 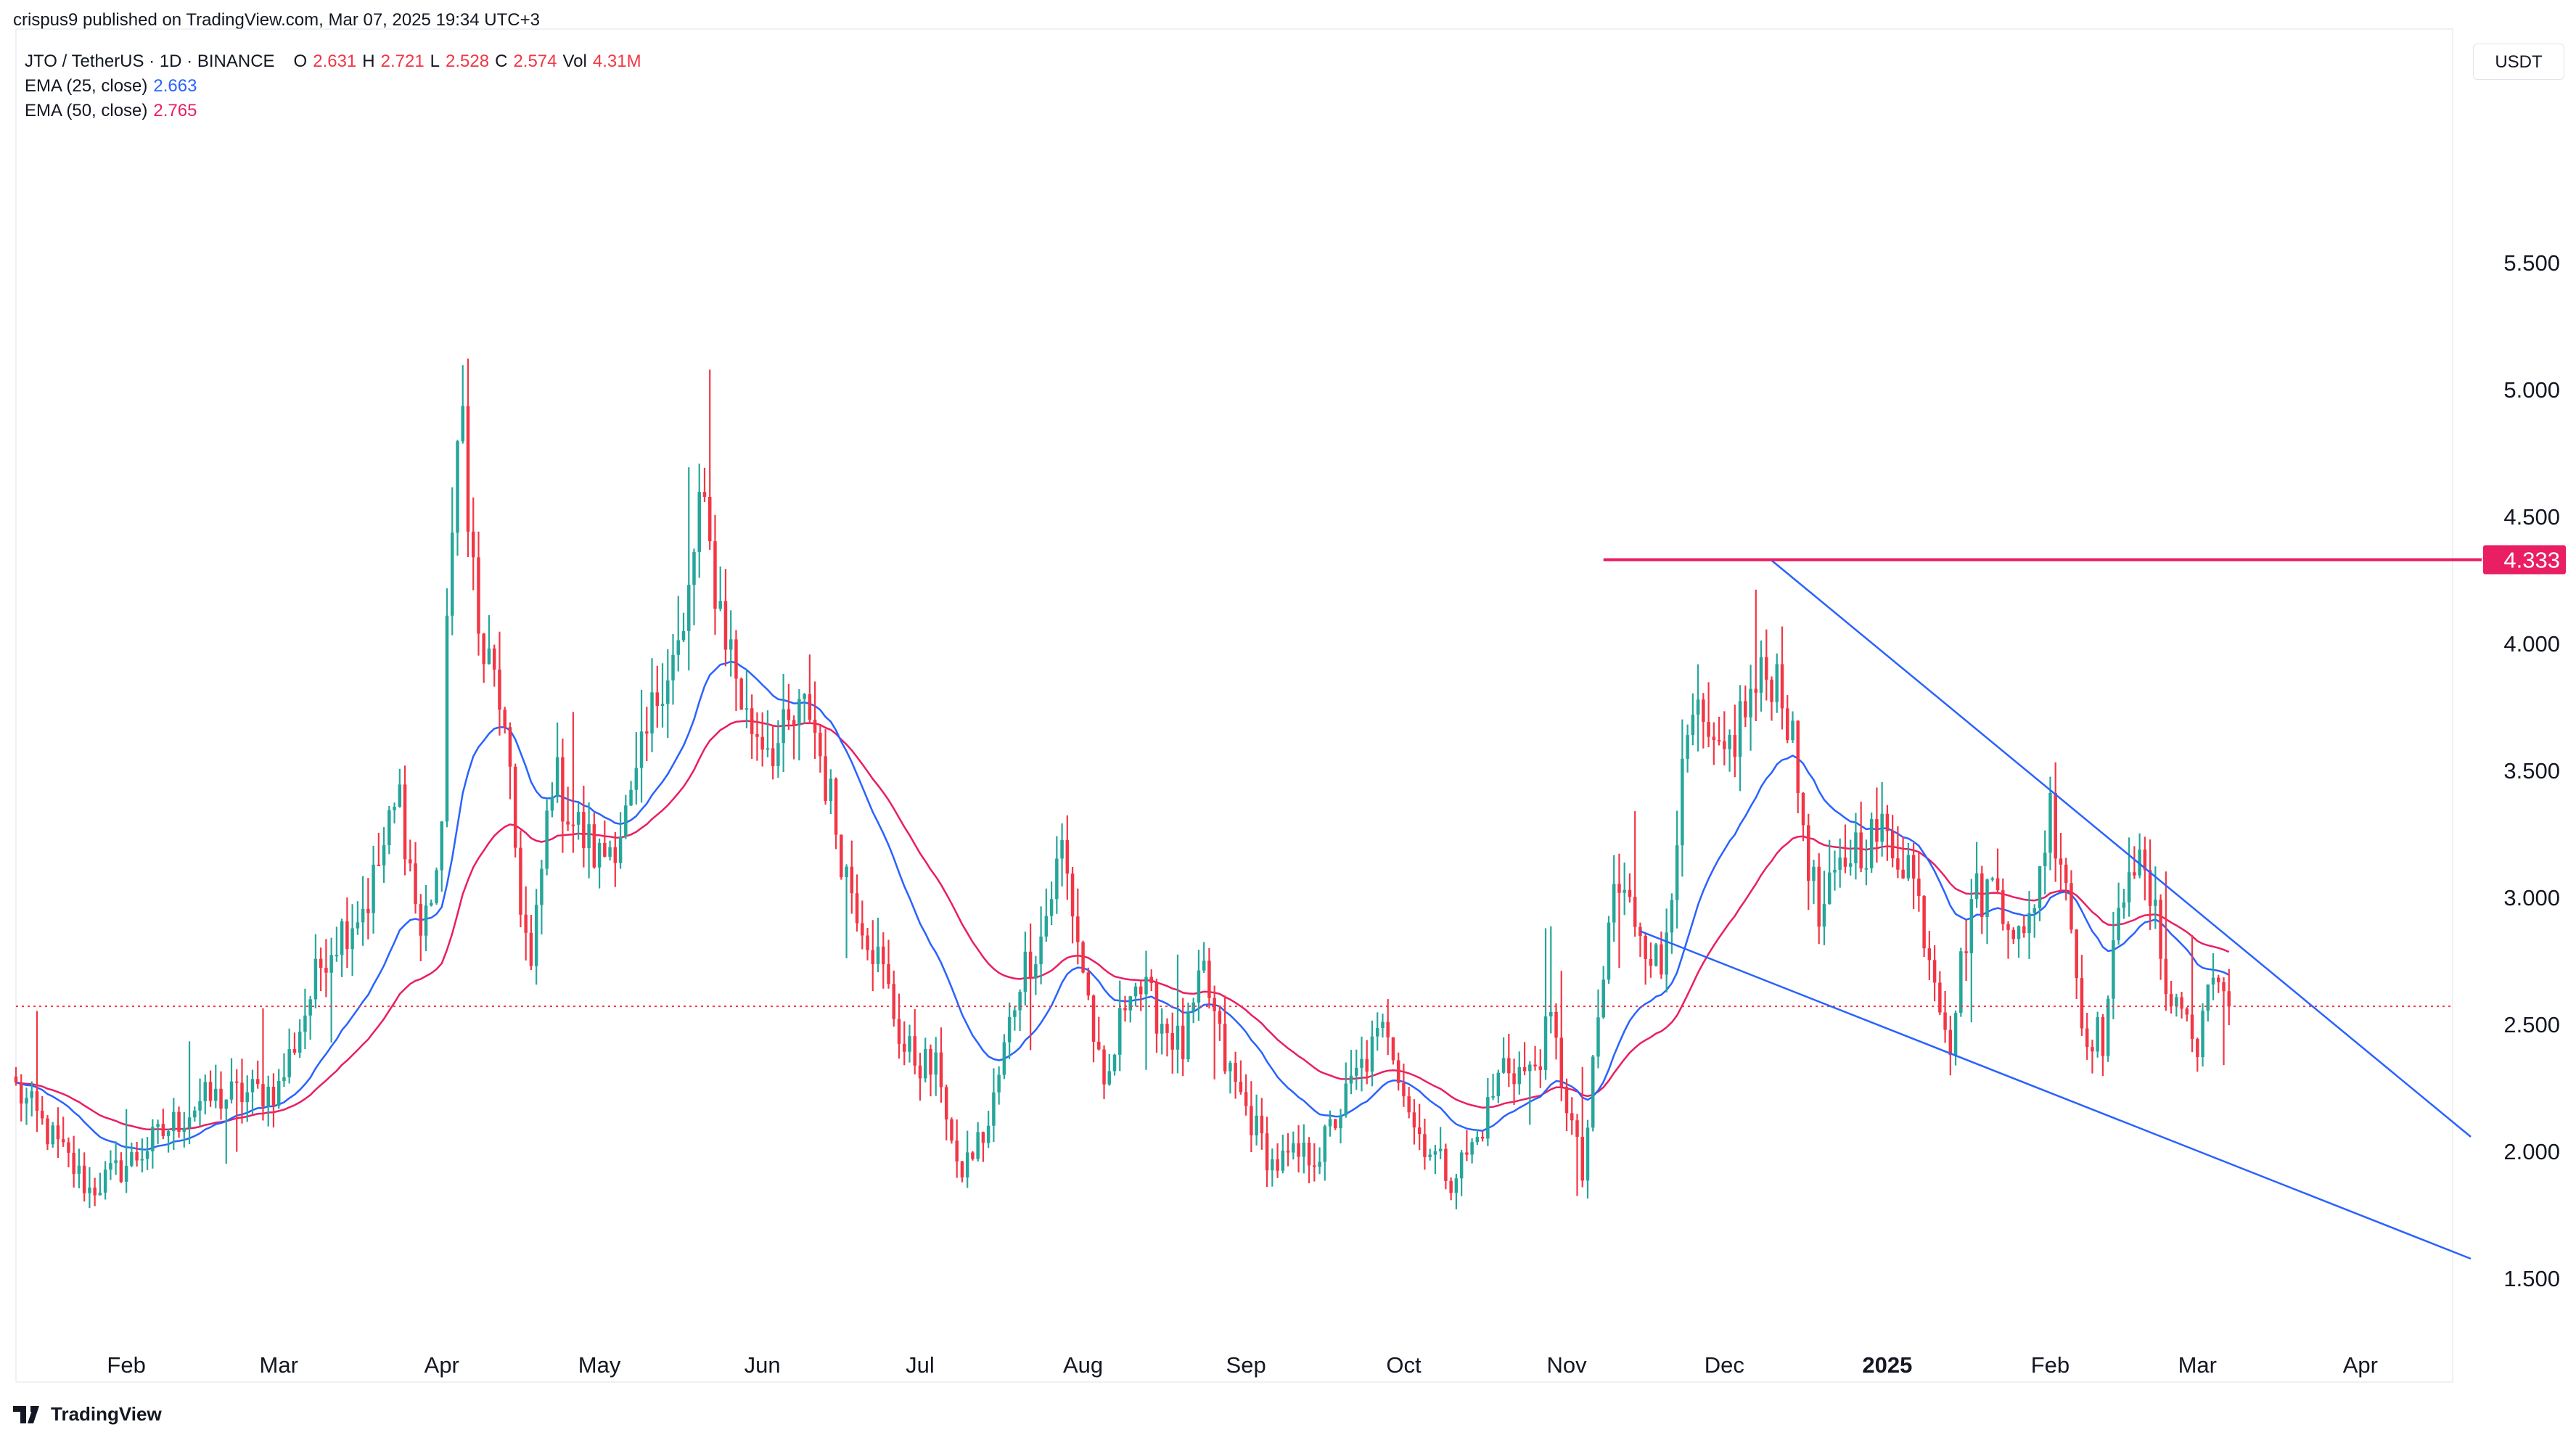 I want to click on trendline-upper, so click(x=2121, y=848).